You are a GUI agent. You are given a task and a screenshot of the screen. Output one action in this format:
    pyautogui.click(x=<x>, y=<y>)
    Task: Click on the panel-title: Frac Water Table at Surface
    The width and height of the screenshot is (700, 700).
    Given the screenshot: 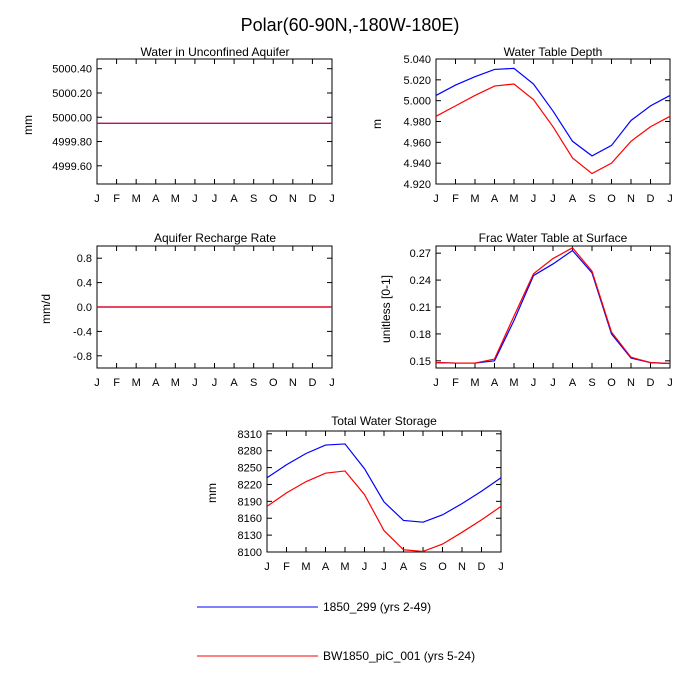 What is the action you would take?
    pyautogui.click(x=553, y=238)
    